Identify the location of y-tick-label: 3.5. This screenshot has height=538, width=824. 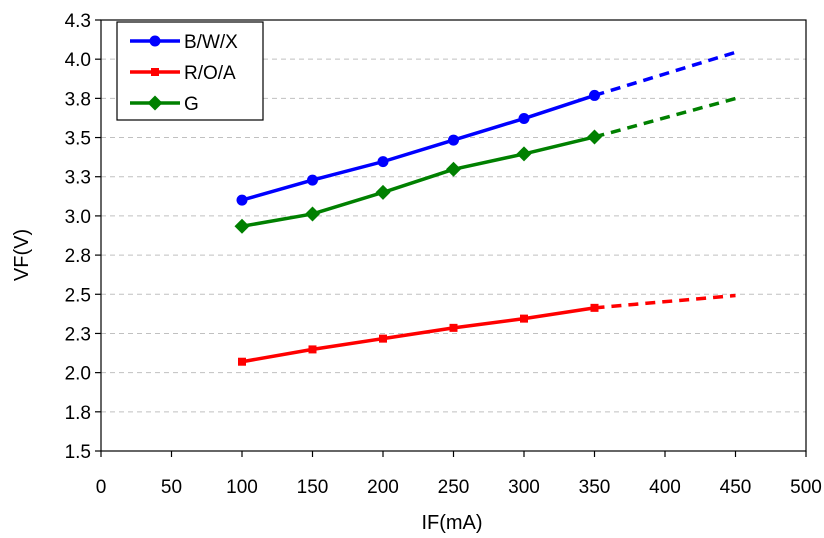
(78, 139).